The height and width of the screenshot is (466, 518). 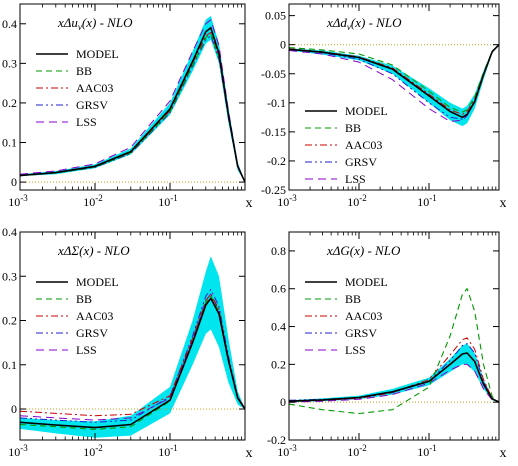 What do you see at coordinates (394, 383) in the screenshot?
I see `series-line-lss` at bounding box center [394, 383].